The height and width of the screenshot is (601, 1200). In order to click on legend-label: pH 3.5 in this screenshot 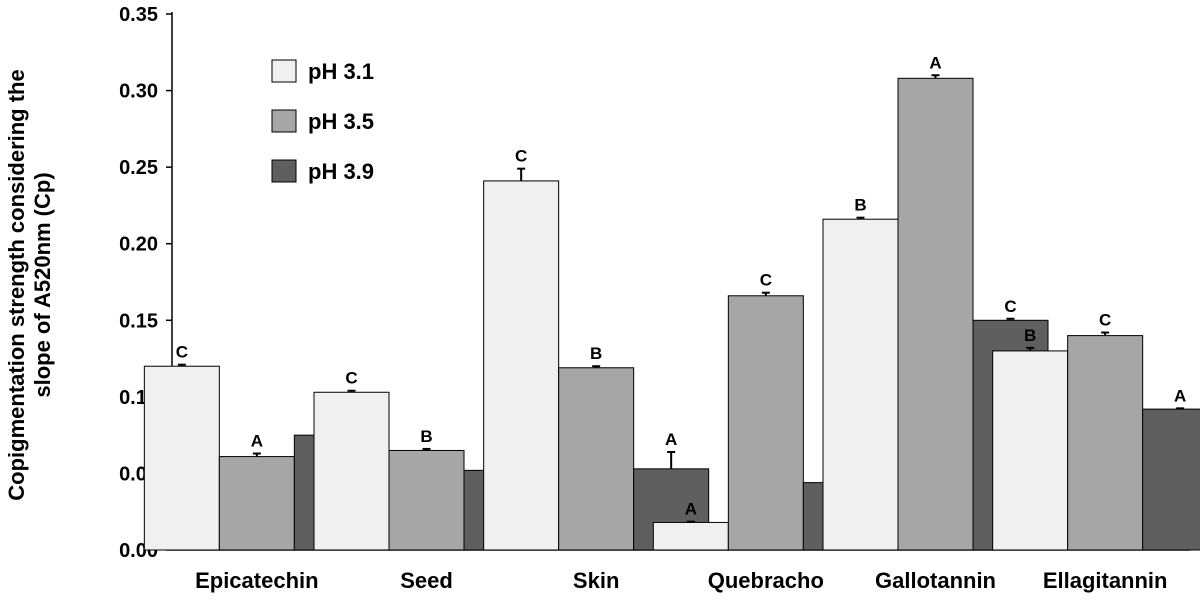, I will do `click(341, 121)`.